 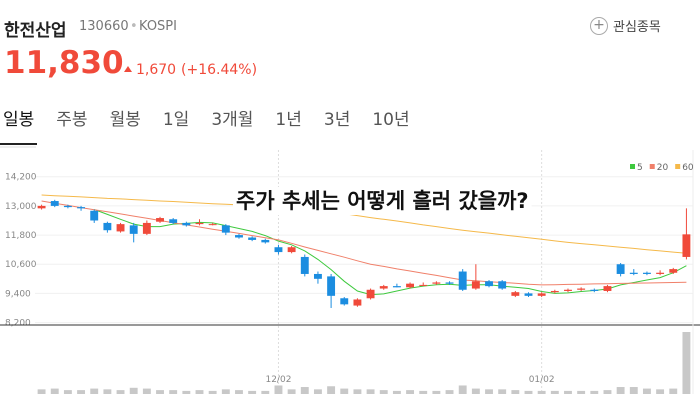 I want to click on period-tab: 1년, so click(x=288, y=120).